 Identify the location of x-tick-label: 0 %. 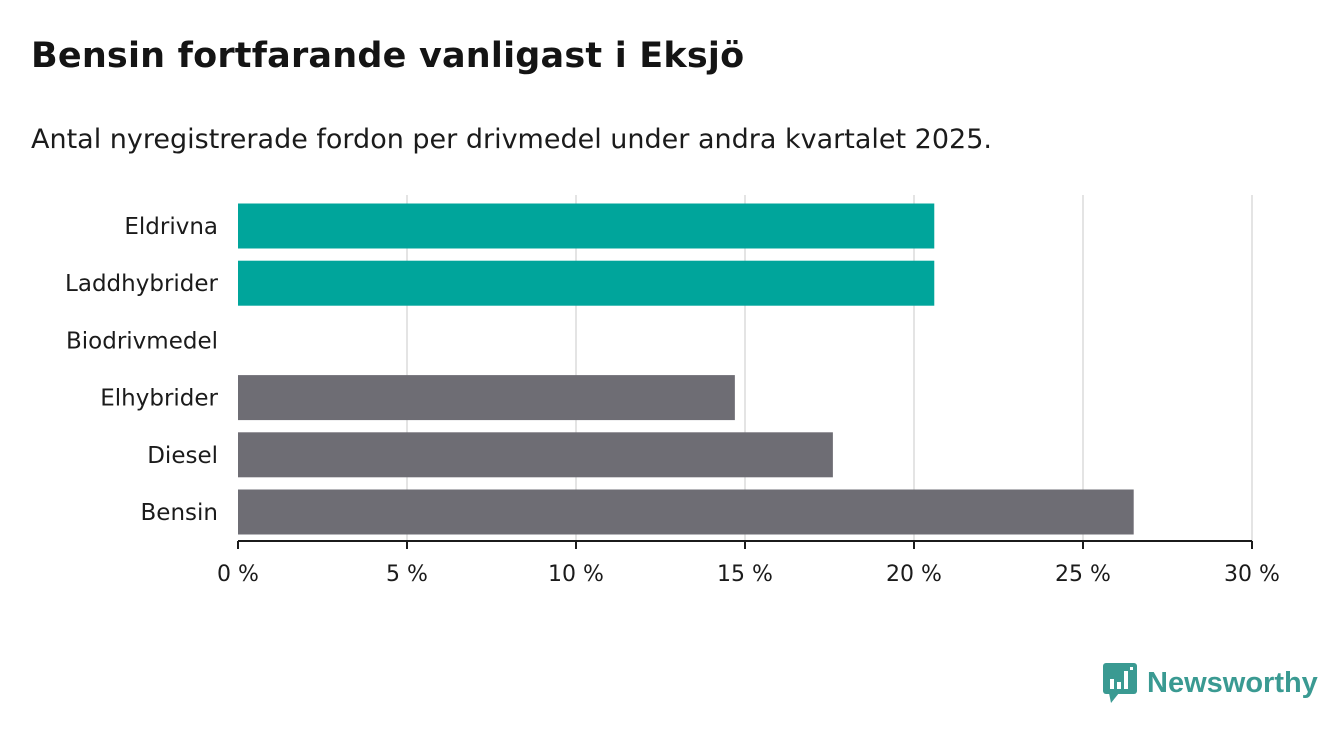
(238, 574).